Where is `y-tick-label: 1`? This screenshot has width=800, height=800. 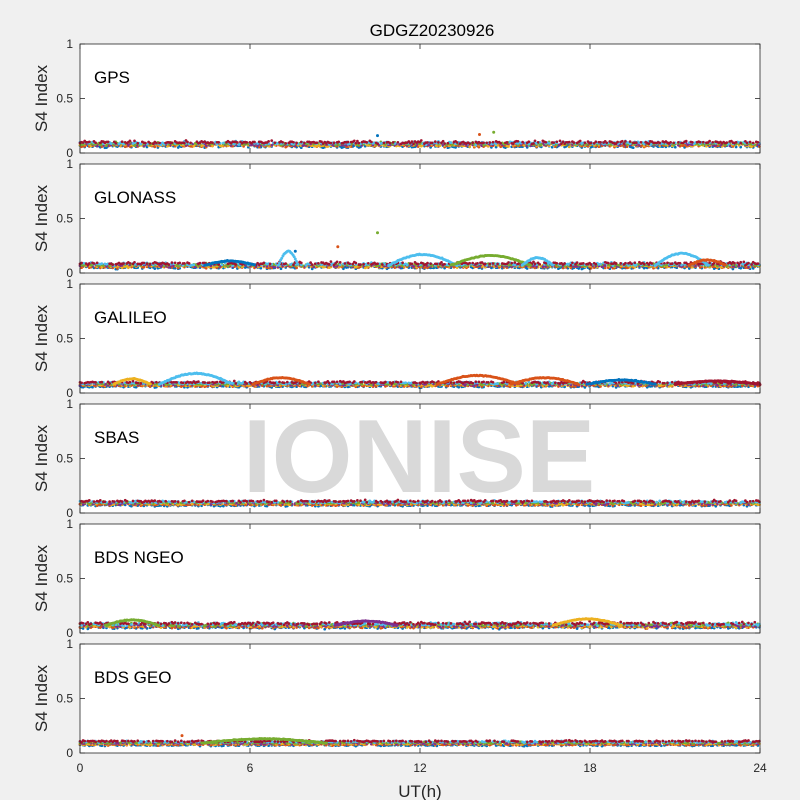
y-tick-label: 1 is located at coordinates (69, 44).